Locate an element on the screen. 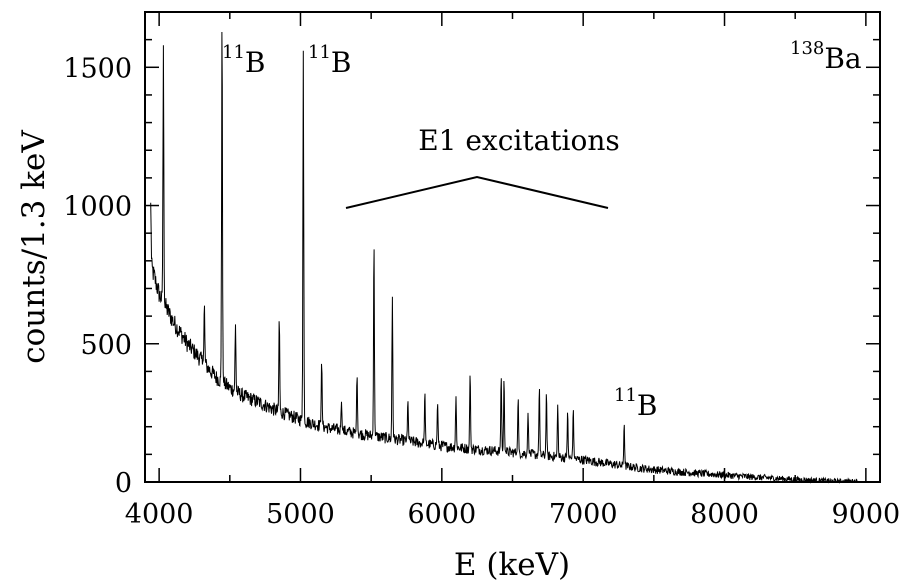 The height and width of the screenshot is (584, 913). annotation-e1-bracket is located at coordinates (477, 192).